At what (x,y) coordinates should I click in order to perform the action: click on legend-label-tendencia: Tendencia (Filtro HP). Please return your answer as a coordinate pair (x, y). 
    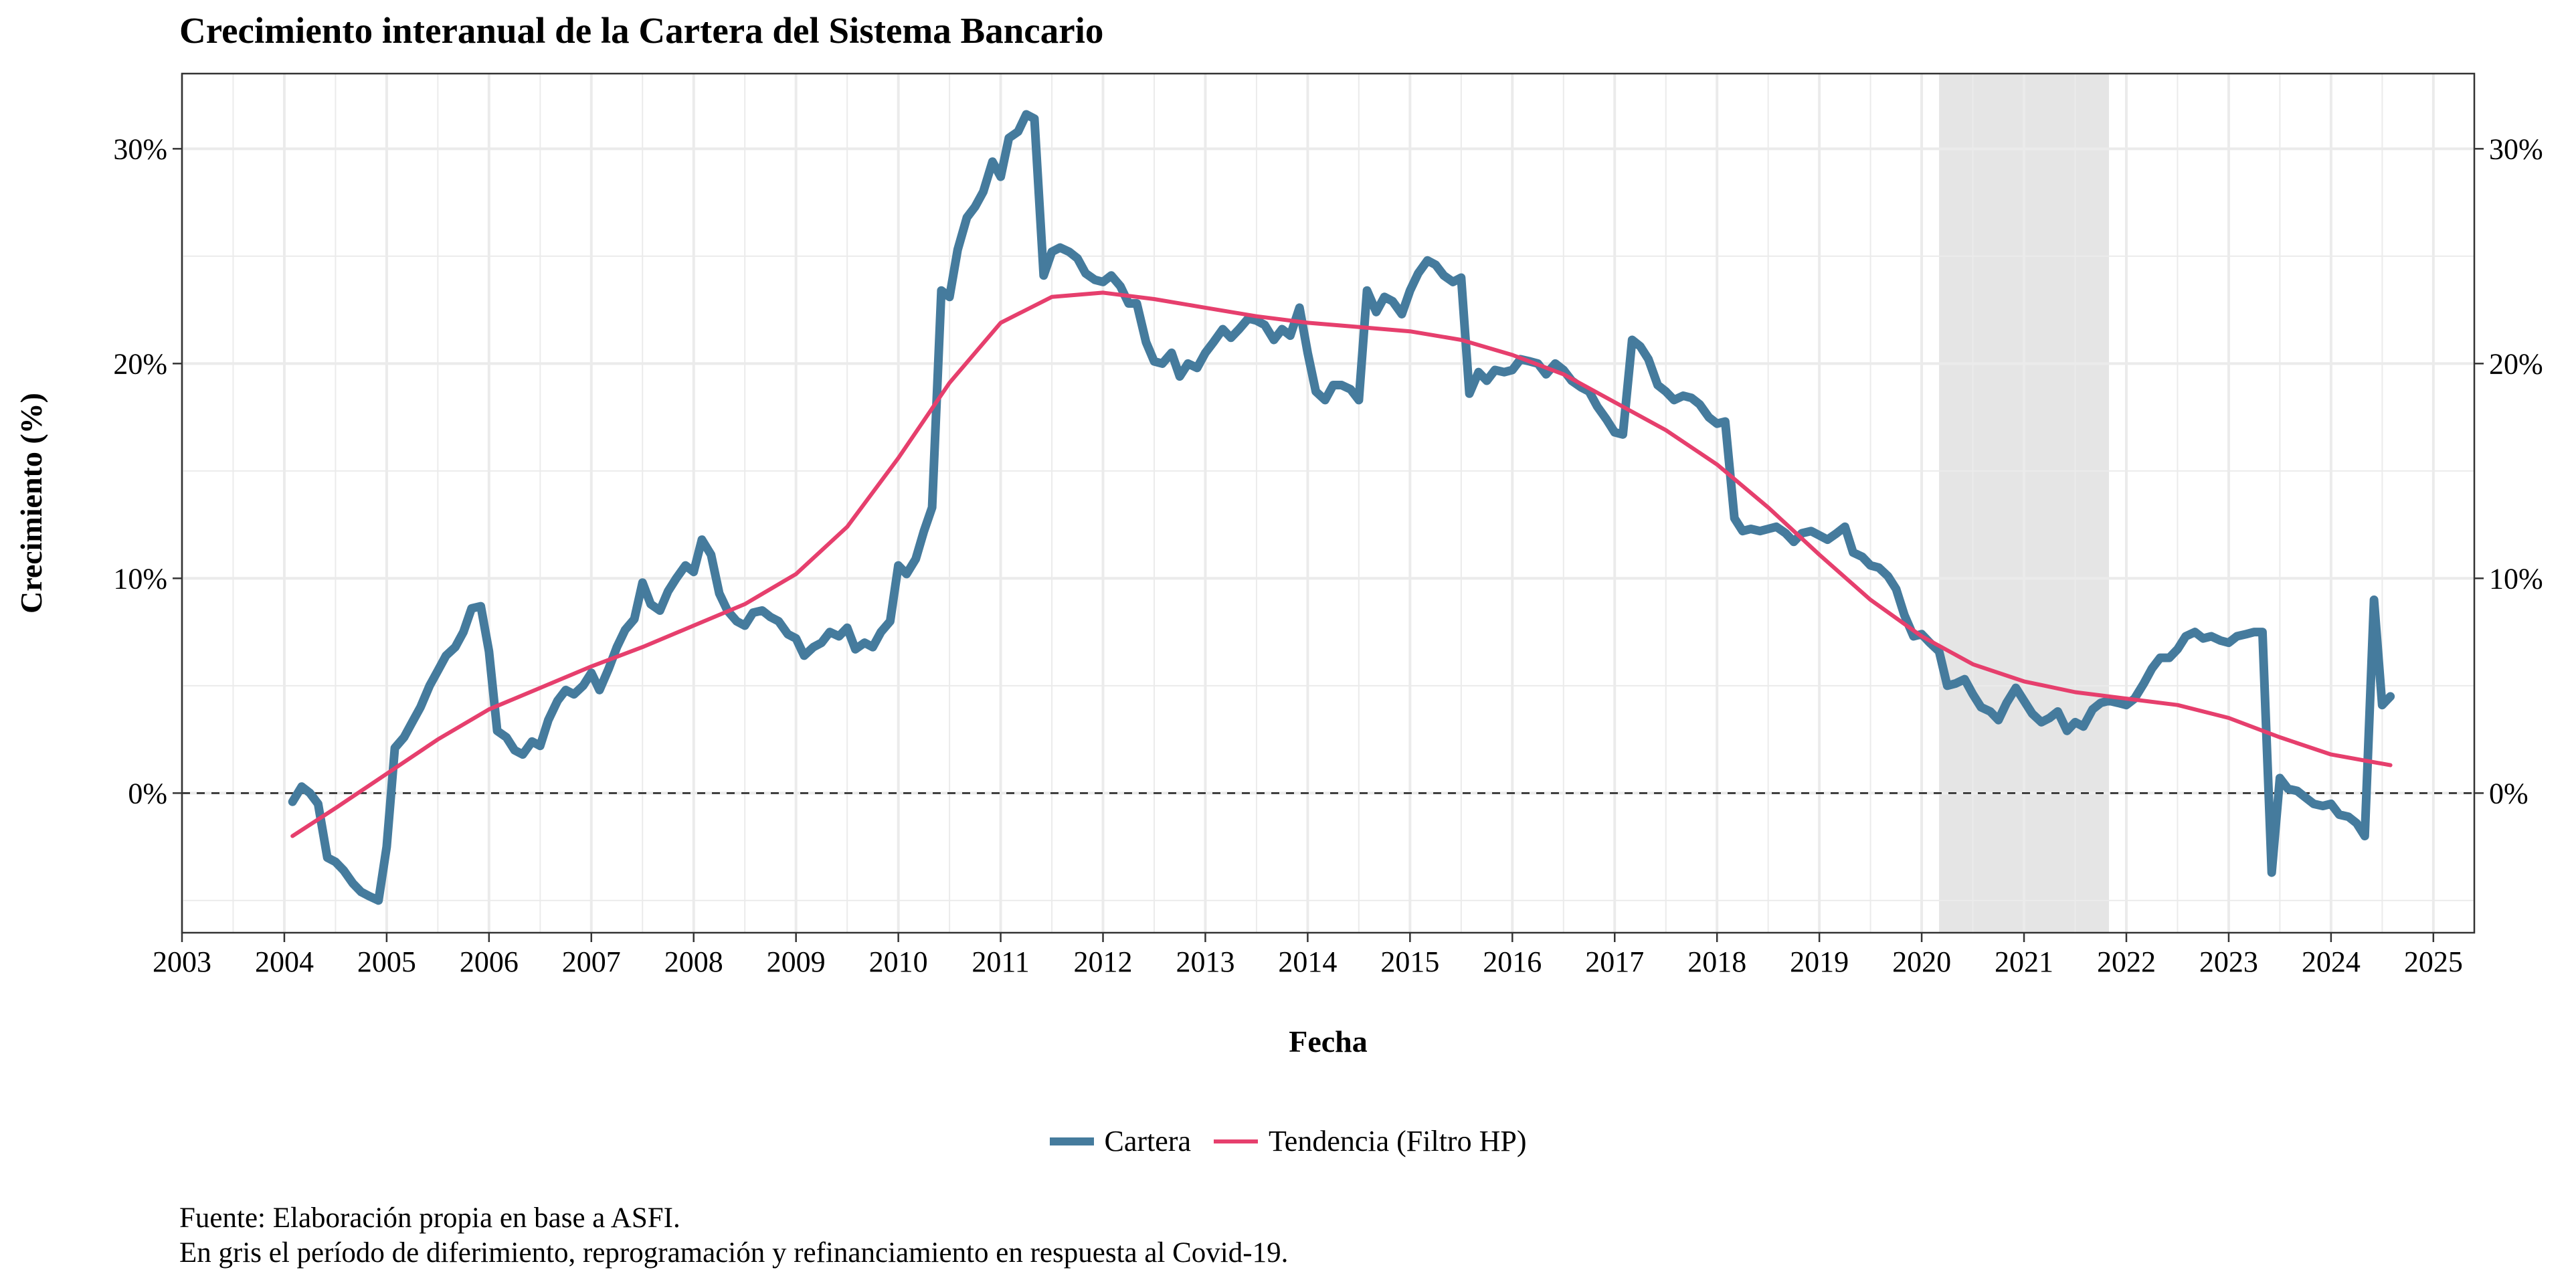
    Looking at the image, I should click on (1397, 1141).